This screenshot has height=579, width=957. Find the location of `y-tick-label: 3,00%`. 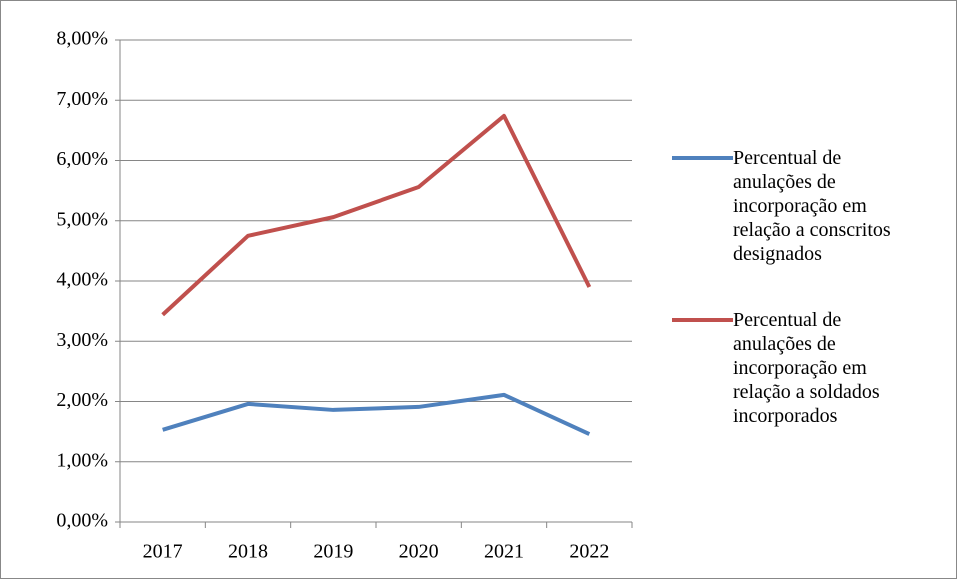

y-tick-label: 3,00% is located at coordinates (82, 340).